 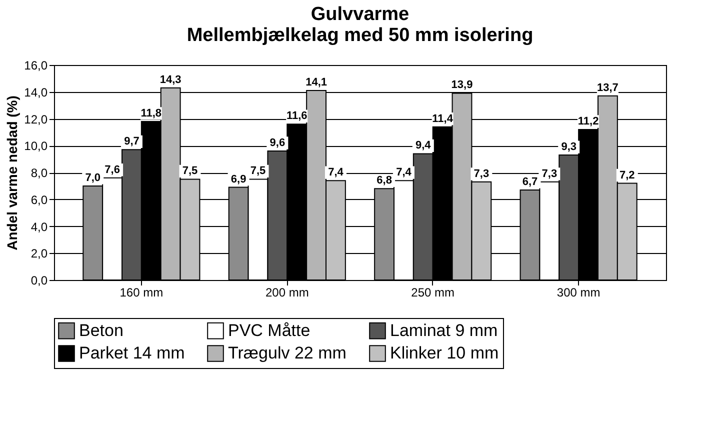 I want to click on legend-label: Klinker 10 mm, so click(x=444, y=353).